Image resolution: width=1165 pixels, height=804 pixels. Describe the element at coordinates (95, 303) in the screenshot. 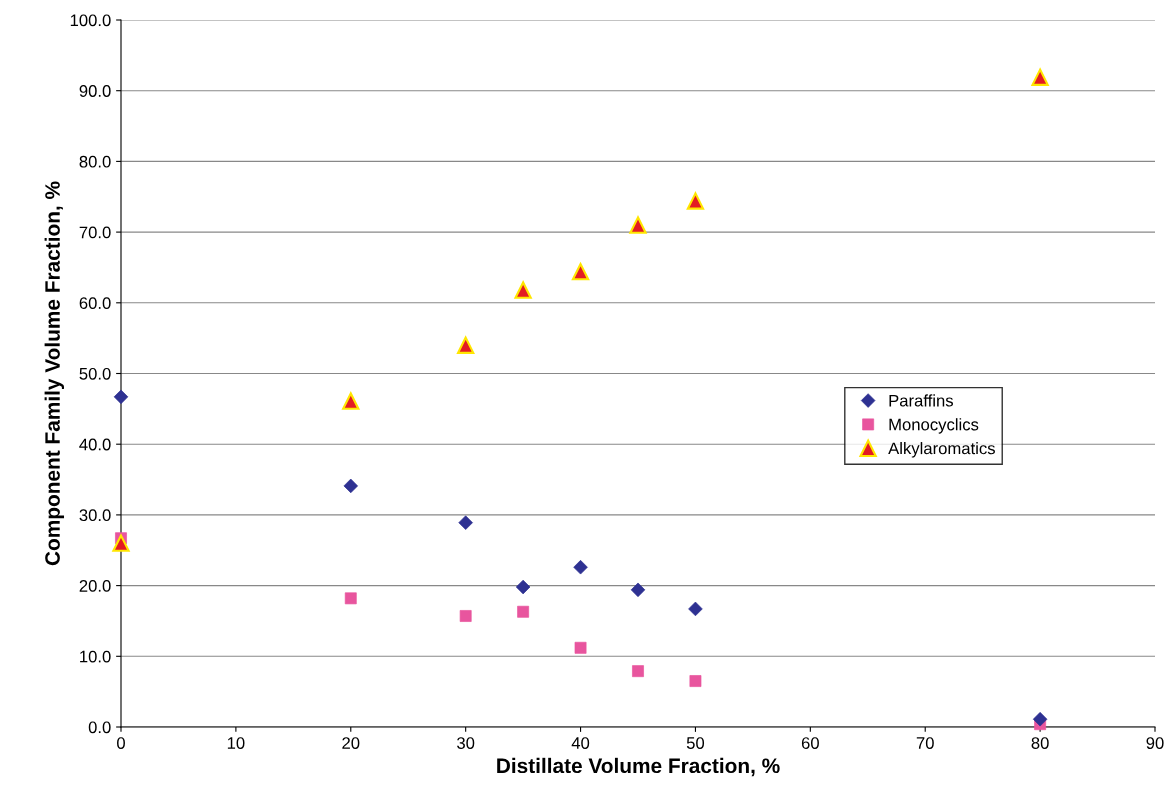

I see `y-tick-label: 60.0` at that location.